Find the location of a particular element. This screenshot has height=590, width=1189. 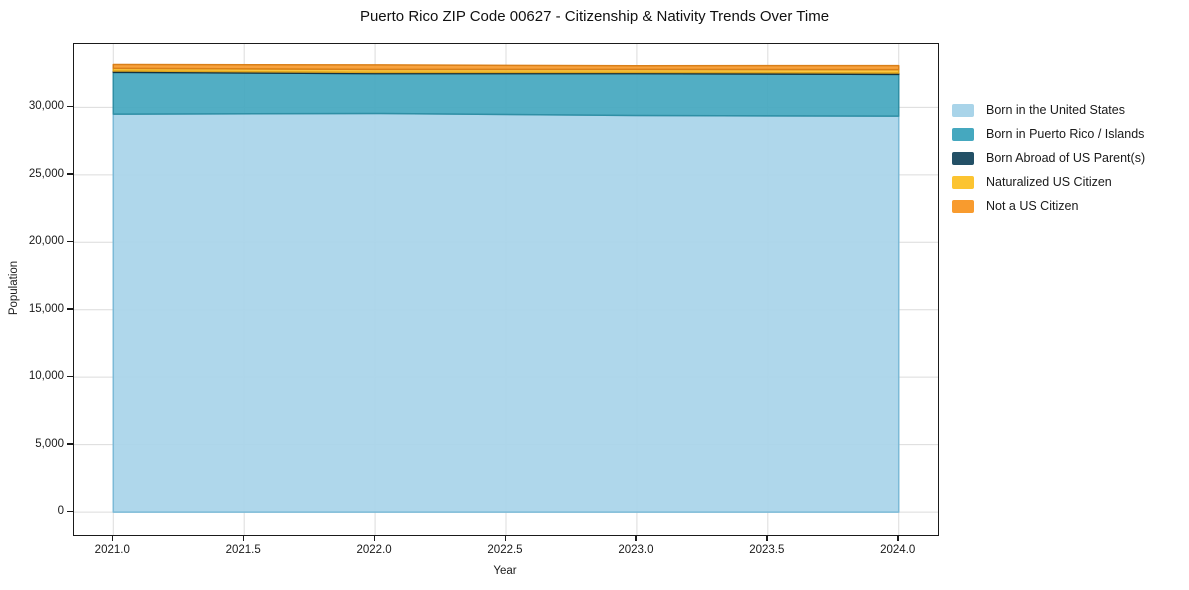

y-tick-label: 20,000 is located at coordinates (46, 241).